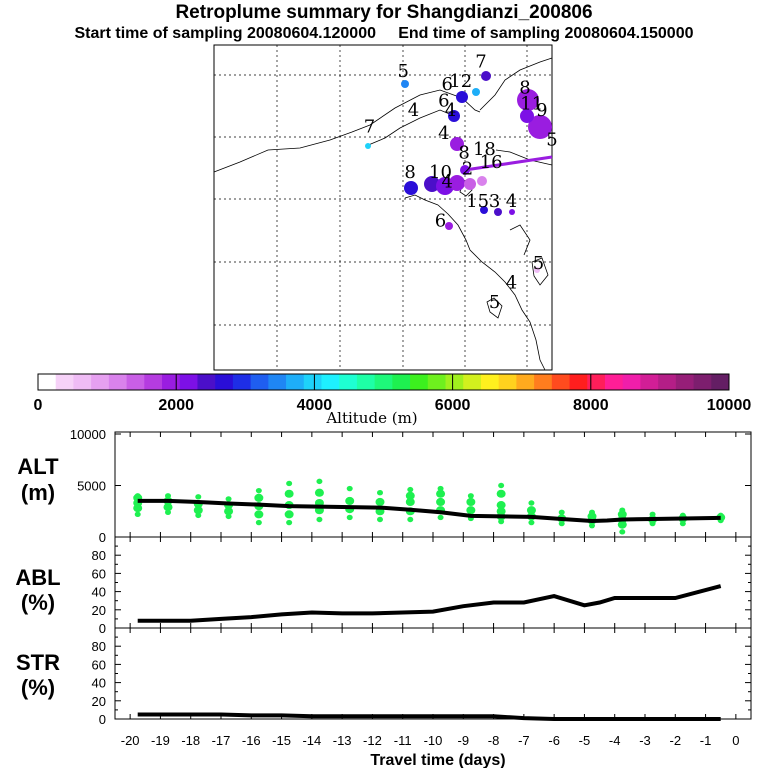 This screenshot has width=768, height=768. I want to click on x-tick-label: -1, so click(706, 740).